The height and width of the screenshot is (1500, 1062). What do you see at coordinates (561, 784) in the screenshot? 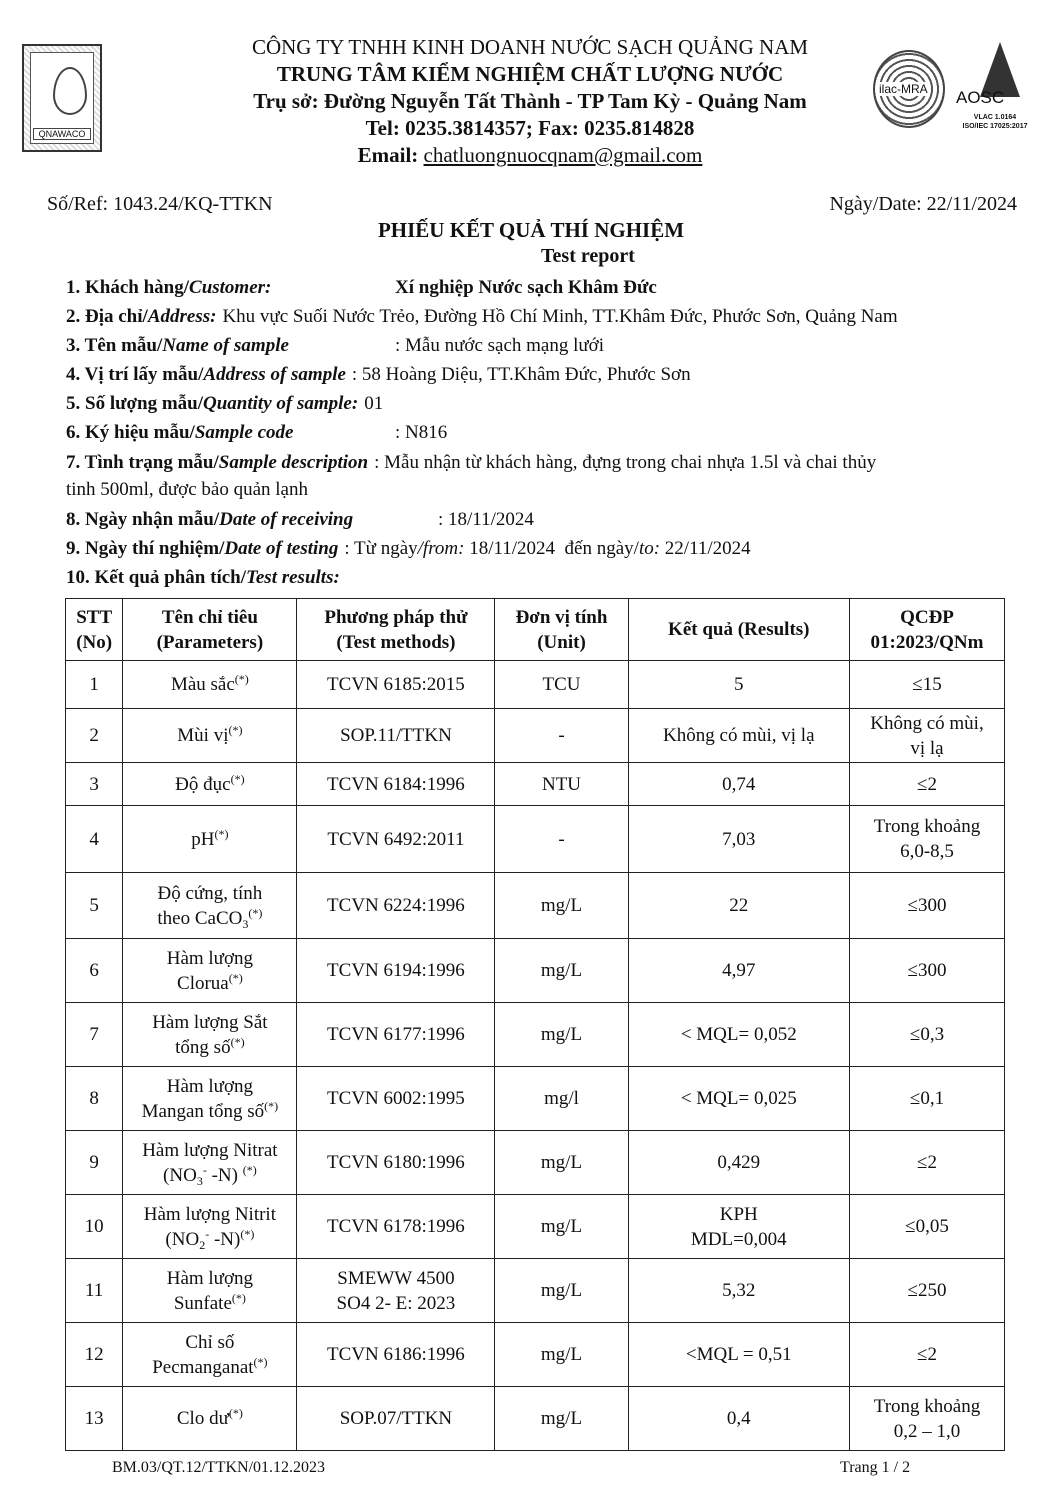
I see `unit: NTU` at bounding box center [561, 784].